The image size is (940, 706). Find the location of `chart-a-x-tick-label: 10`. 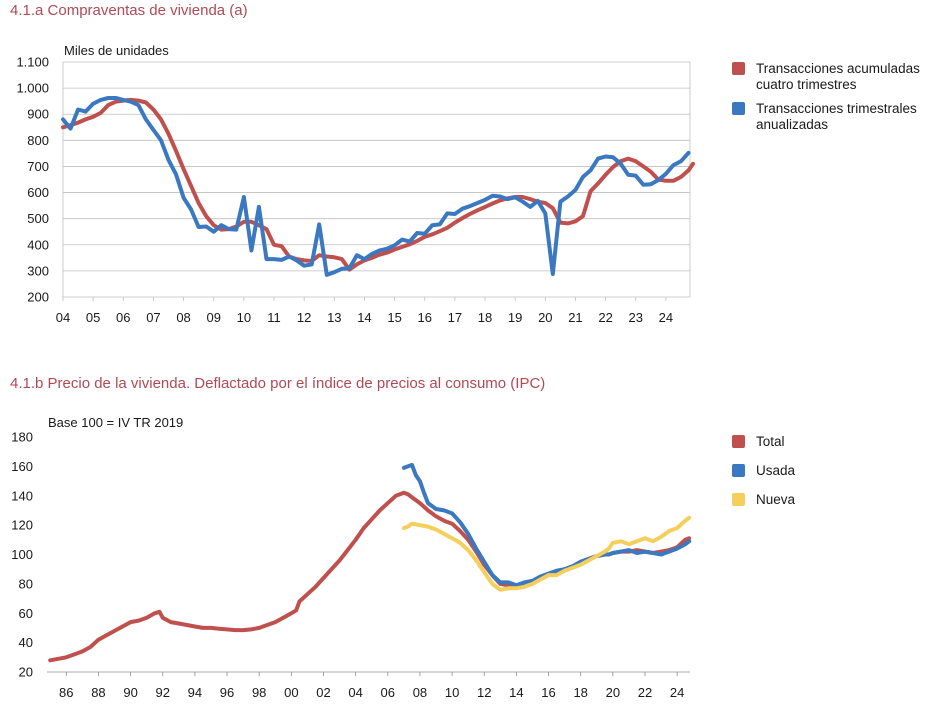

chart-a-x-tick-label: 10 is located at coordinates (244, 317).